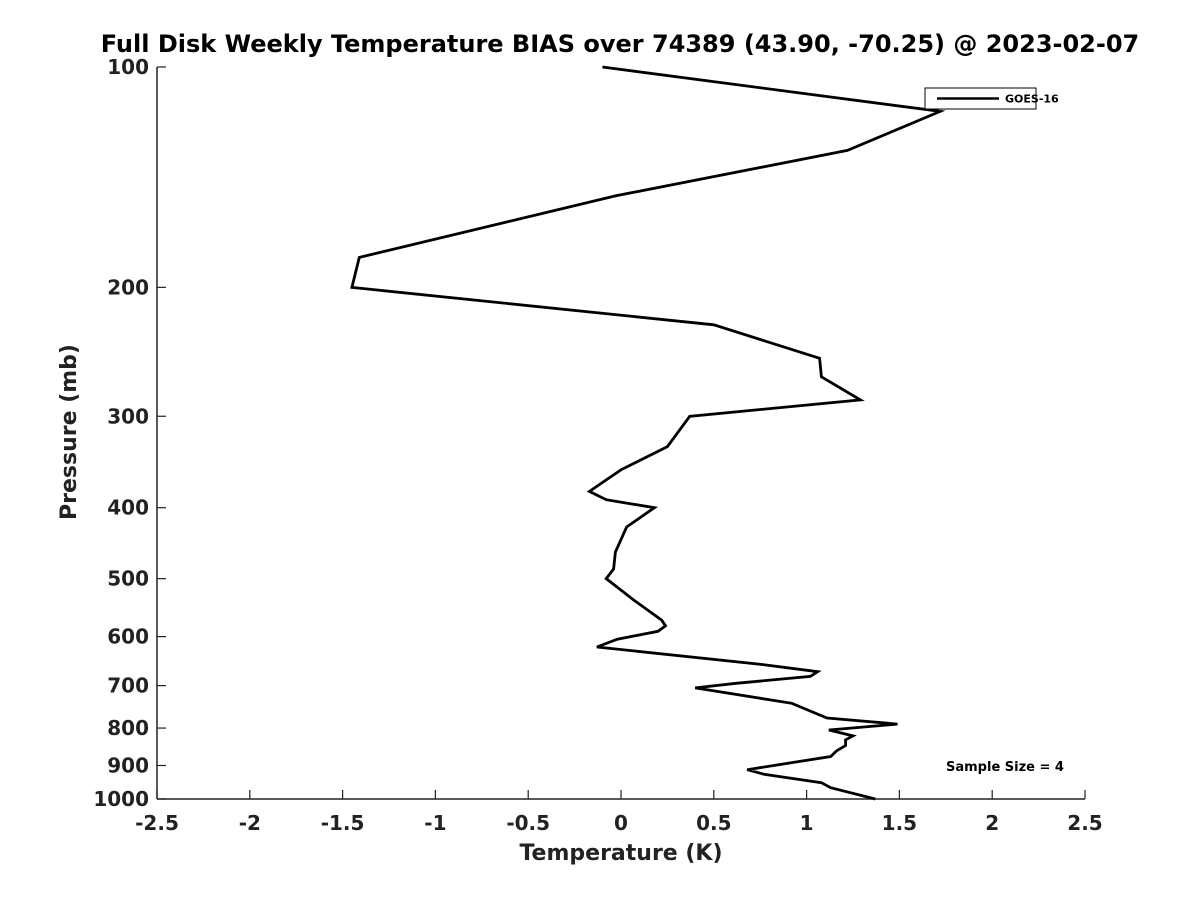  I want to click on legend: GOES-16, so click(991, 98).